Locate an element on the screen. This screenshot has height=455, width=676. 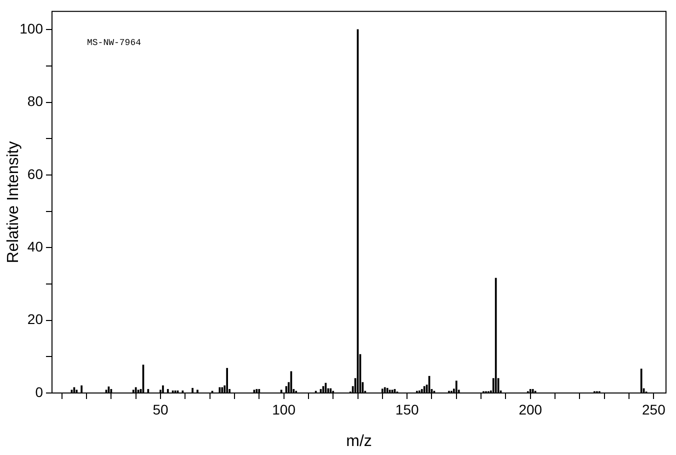
y-tick-label: 80 is located at coordinates (35, 101).